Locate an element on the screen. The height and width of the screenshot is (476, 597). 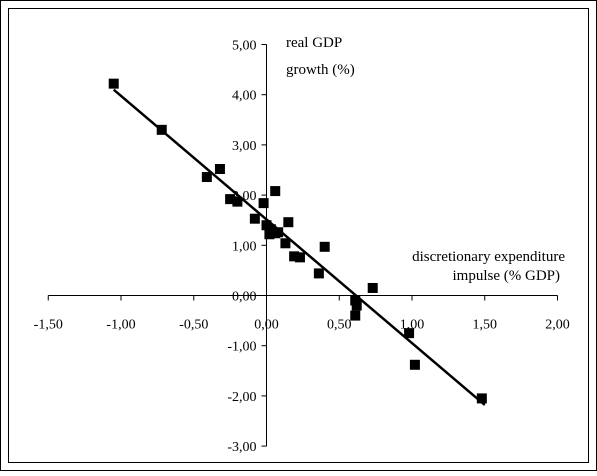
x-tick-label: 2,00 is located at coordinates (557, 325).